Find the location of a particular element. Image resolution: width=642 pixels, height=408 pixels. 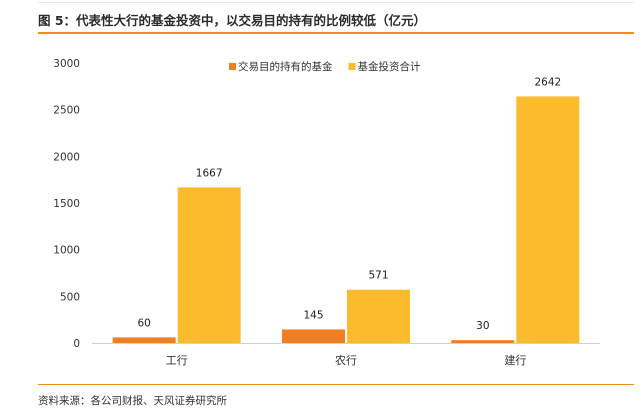

data-label: 2642 is located at coordinates (547, 82).